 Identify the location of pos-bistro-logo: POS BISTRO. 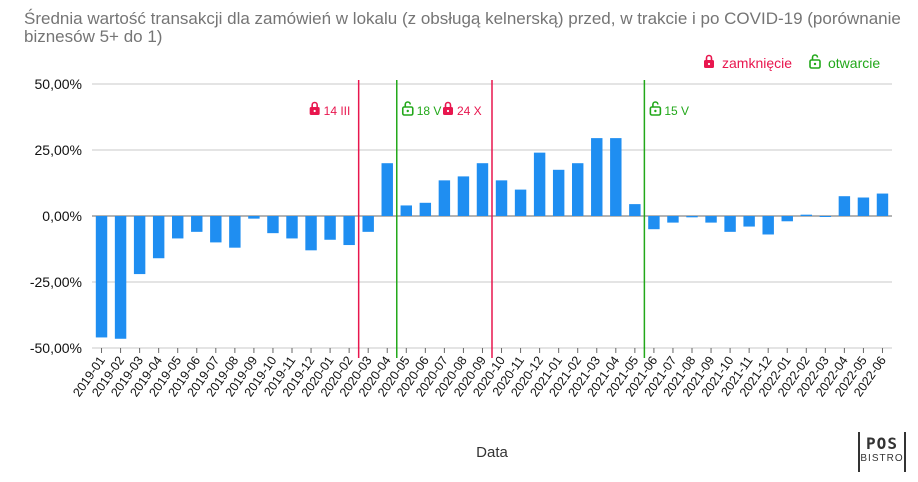
(882, 452).